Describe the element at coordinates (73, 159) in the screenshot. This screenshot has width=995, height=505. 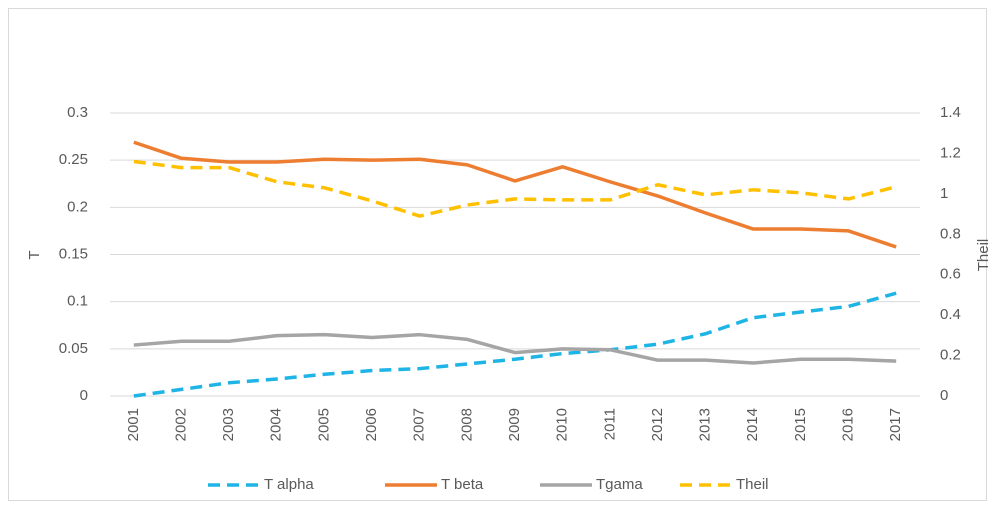
I see `y-tick-label: 0.25` at that location.